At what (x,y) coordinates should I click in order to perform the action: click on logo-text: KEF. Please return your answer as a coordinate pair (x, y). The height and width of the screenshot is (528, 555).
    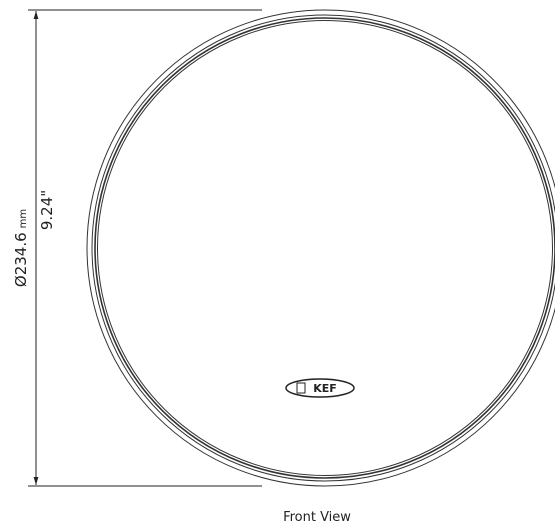
    Looking at the image, I should click on (325, 388).